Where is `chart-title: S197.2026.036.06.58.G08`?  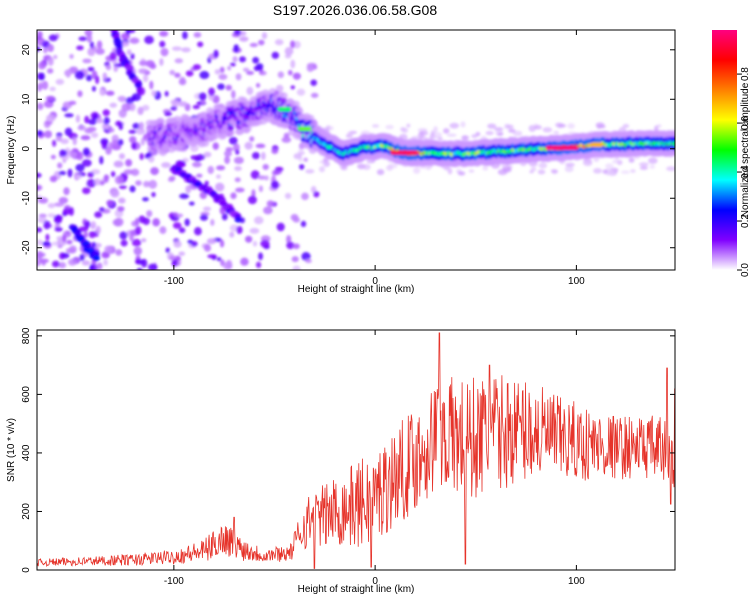
chart-title: S197.2026.036.06.58.G08 is located at coordinates (355, 10).